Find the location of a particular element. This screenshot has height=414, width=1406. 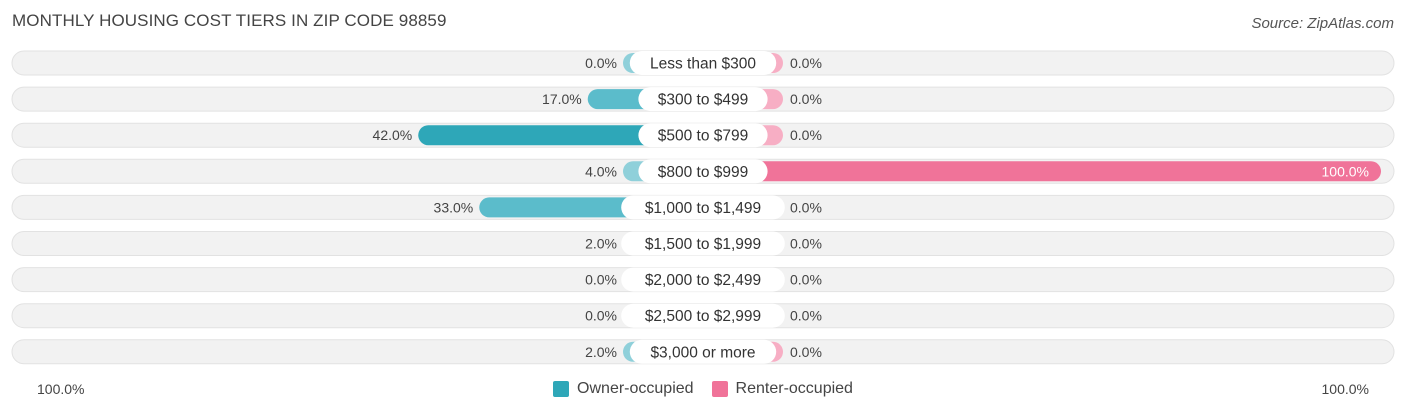

legend-item-renter: Renter-occupied is located at coordinates (782, 389).